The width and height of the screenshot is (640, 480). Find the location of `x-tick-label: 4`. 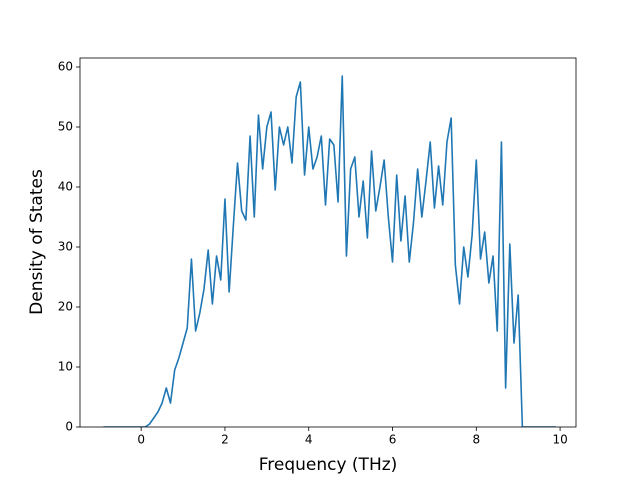

x-tick-label: 4 is located at coordinates (309, 440).